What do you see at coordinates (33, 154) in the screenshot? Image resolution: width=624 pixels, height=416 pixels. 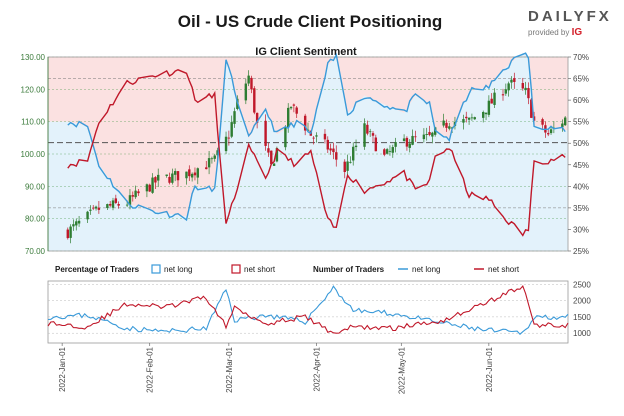 I see `price-tick-label: 100.00` at bounding box center [33, 154].